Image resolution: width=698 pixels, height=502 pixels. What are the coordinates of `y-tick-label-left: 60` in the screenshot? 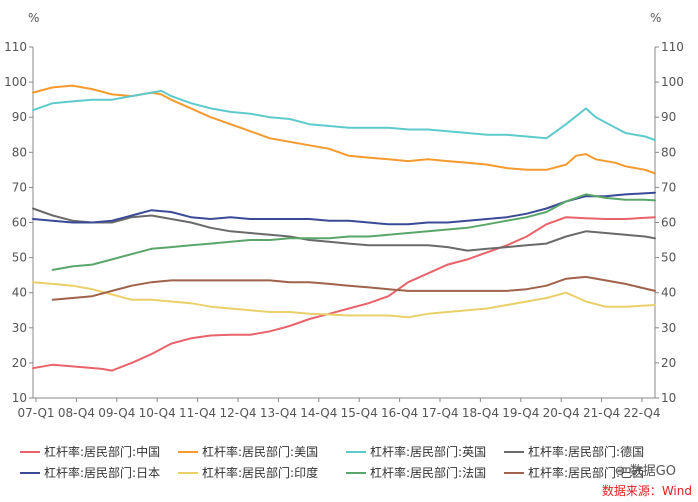 It's located at (19, 223).